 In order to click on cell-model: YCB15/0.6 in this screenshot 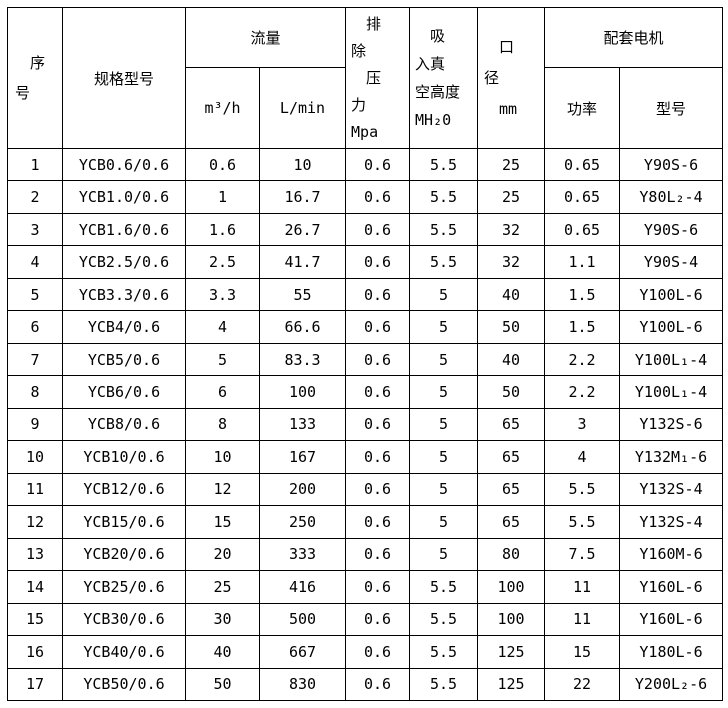, I will do `click(124, 522)`.